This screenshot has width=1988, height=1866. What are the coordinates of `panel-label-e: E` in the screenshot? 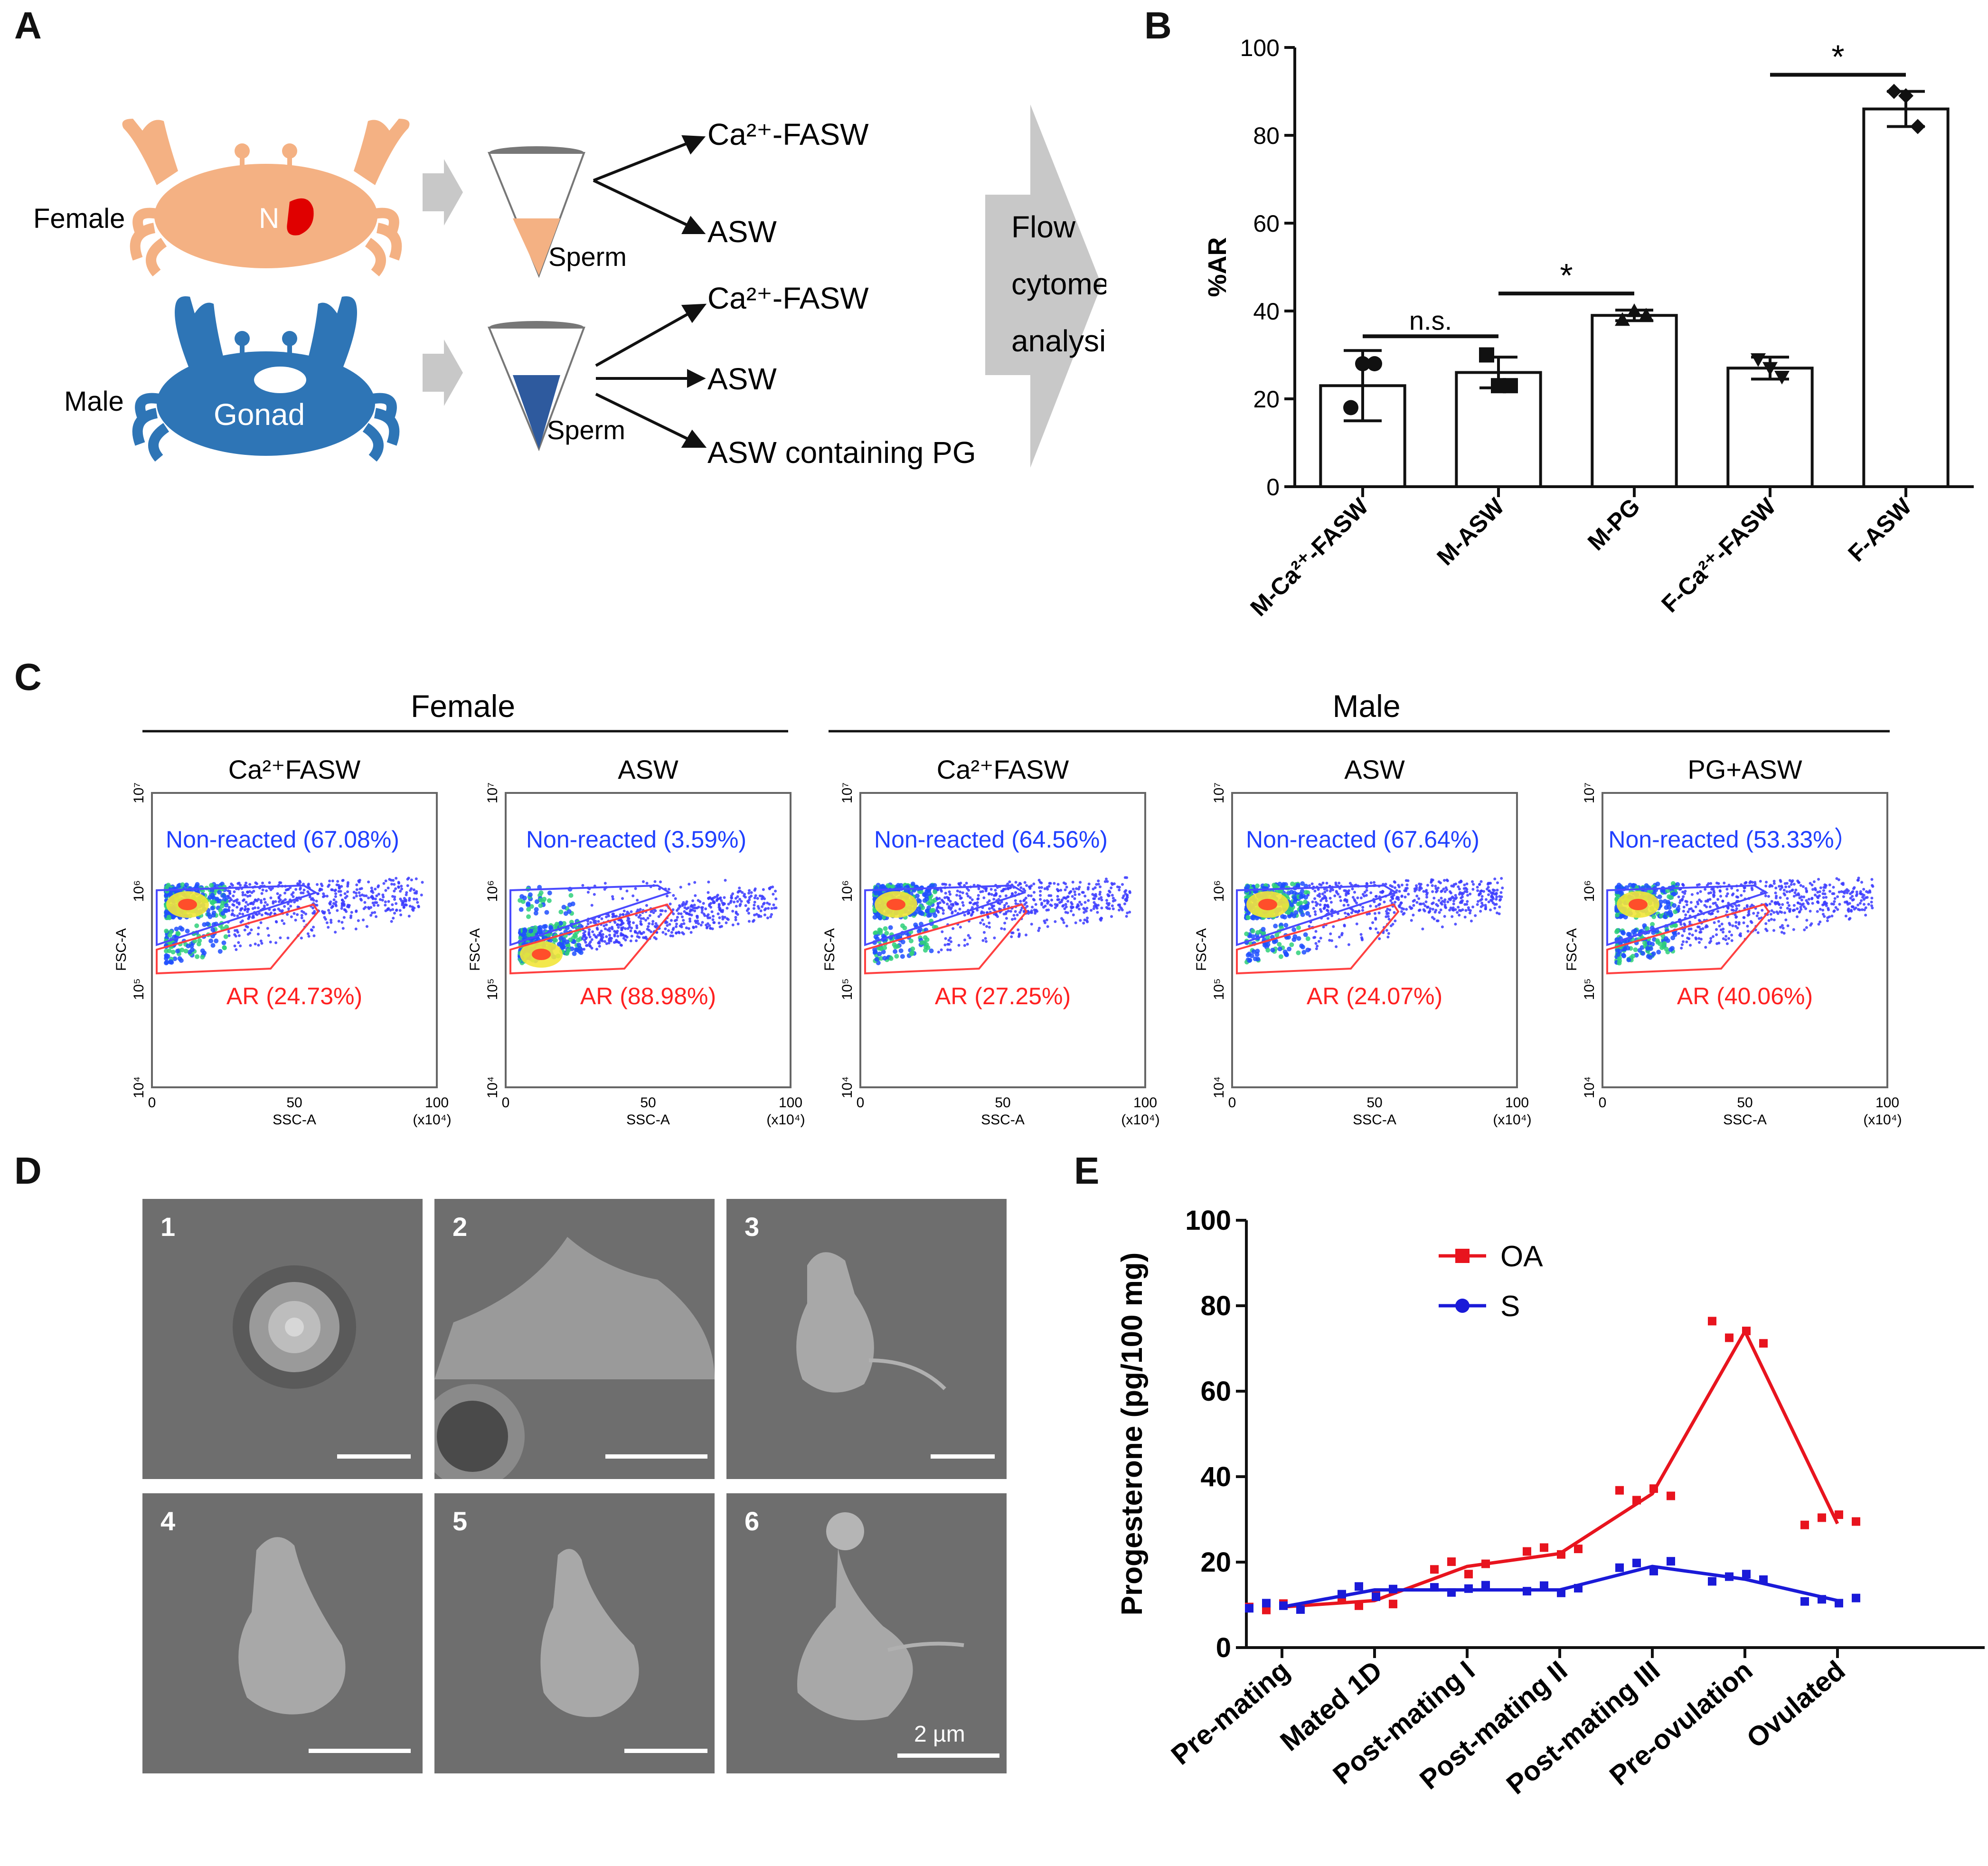 It's located at (1087, 1171).